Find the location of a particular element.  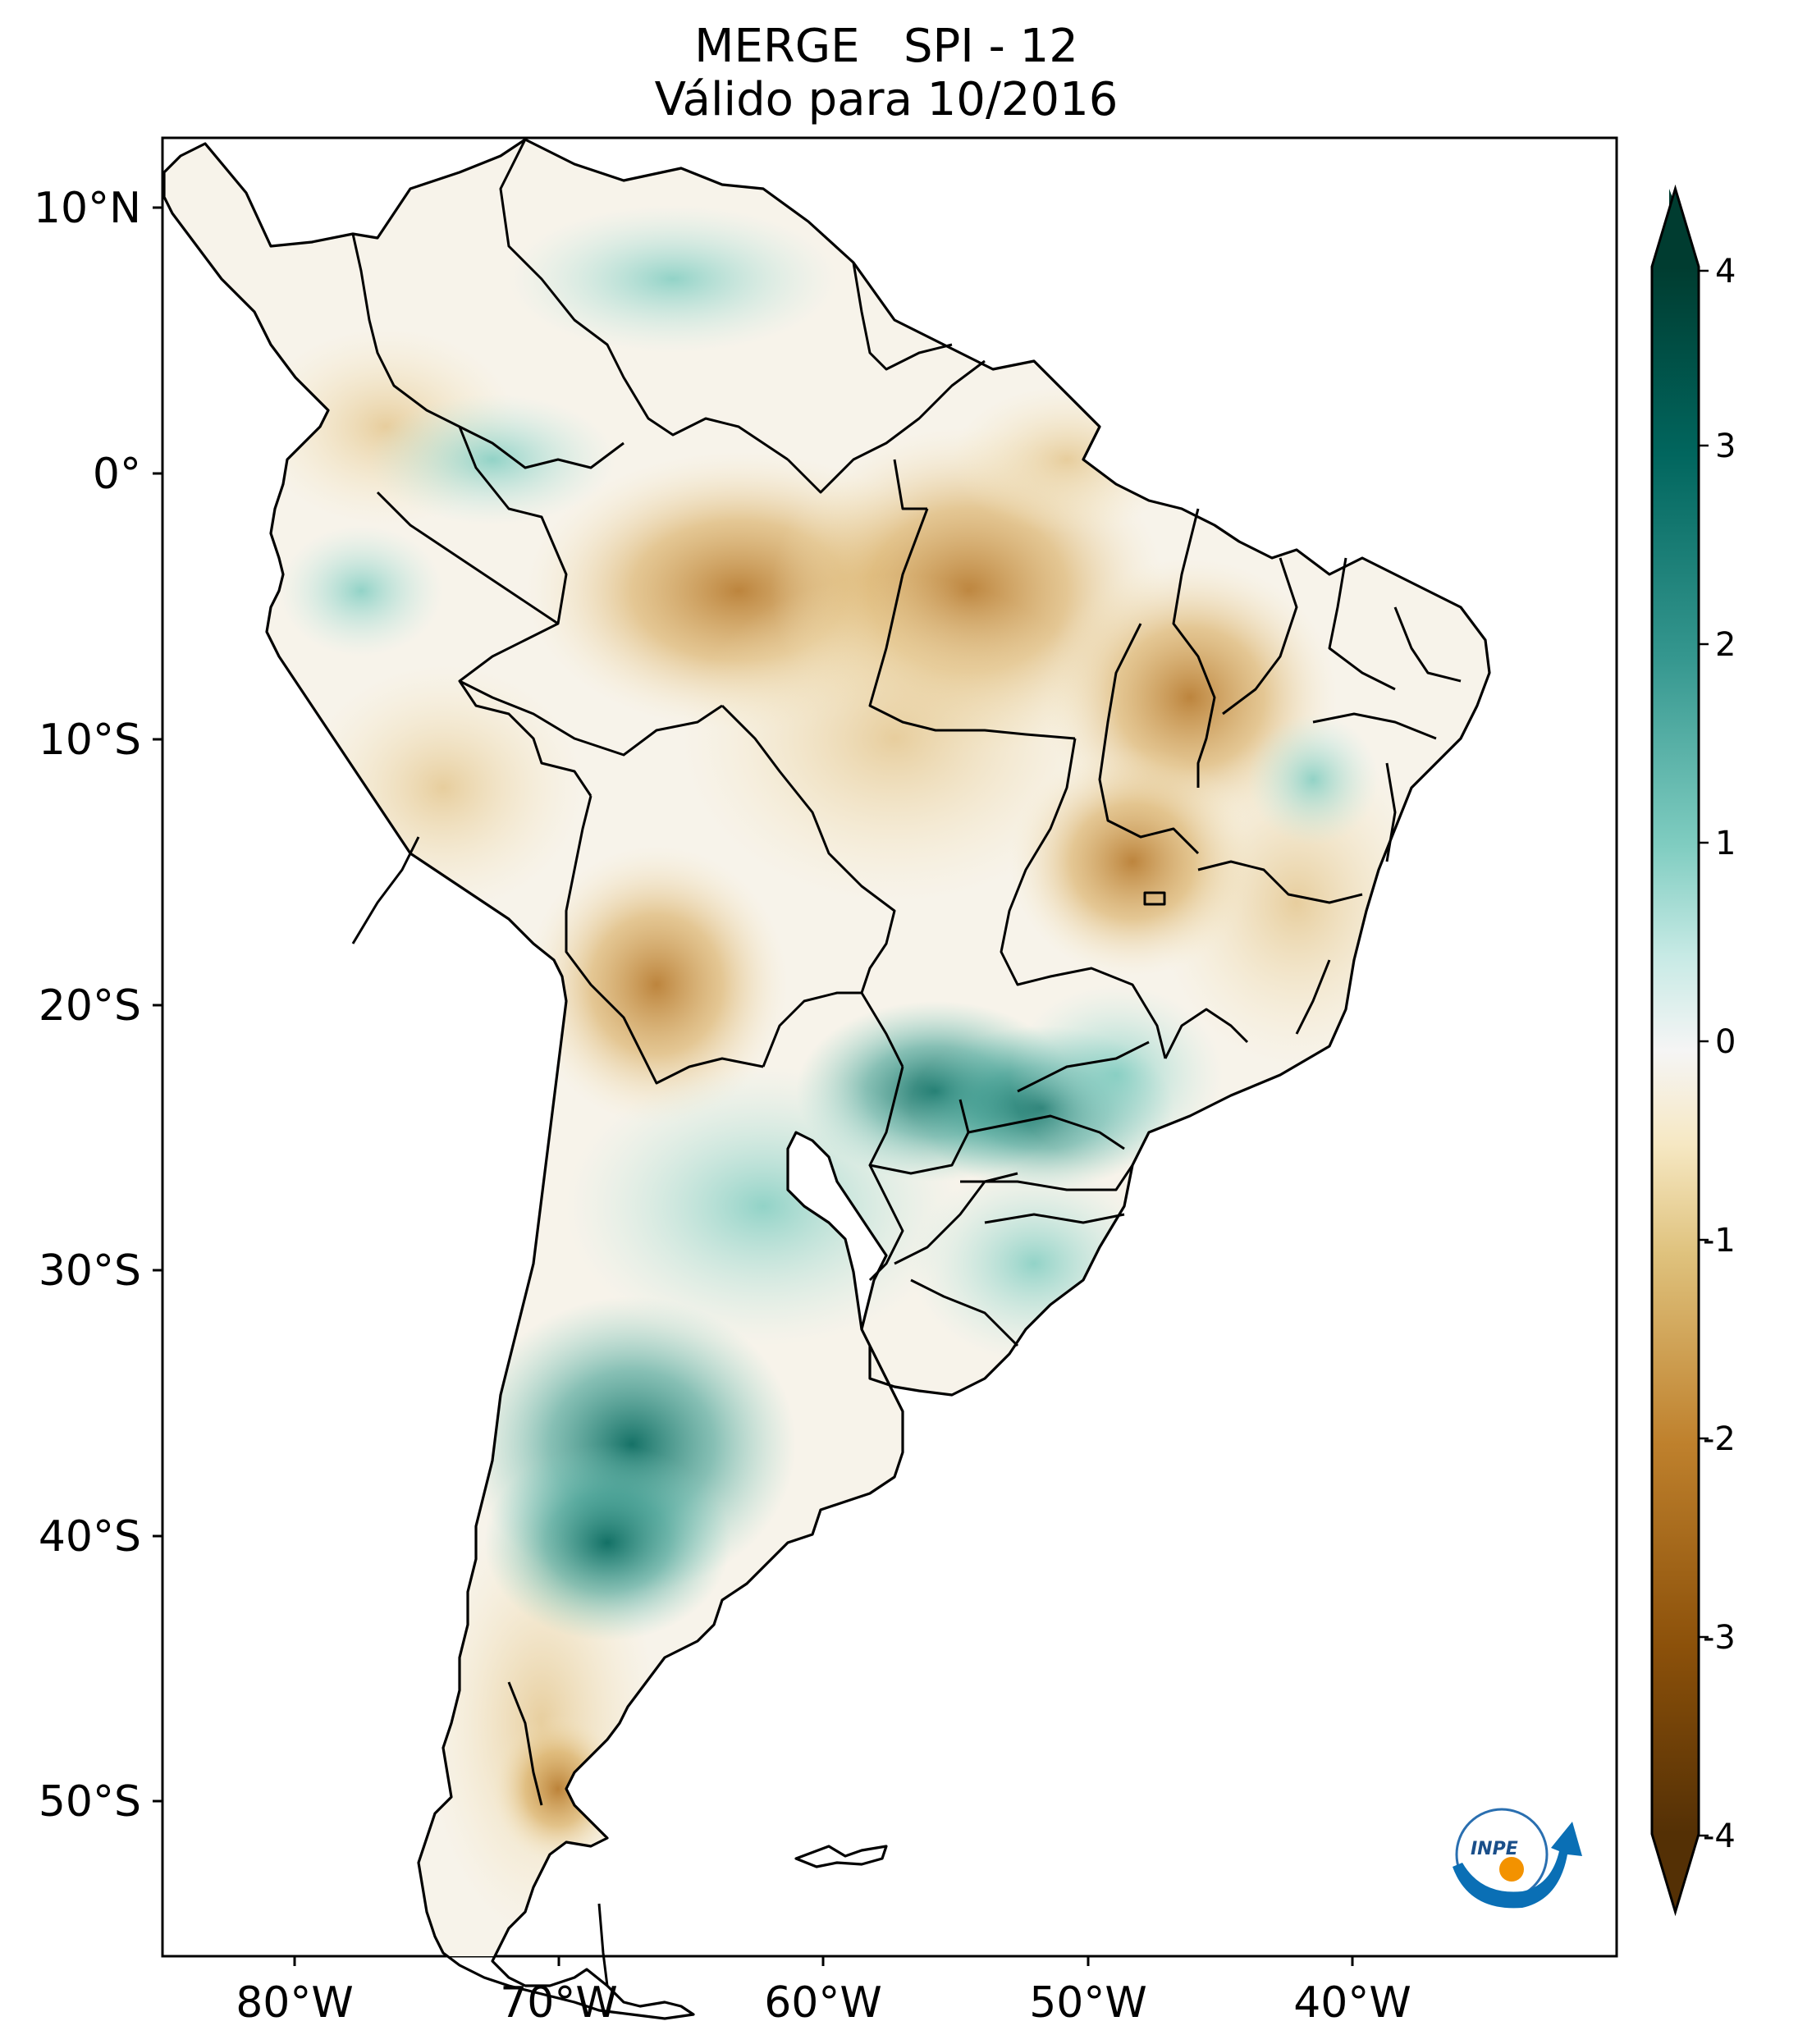

latitude-axis: 10°N 0° 10°S 20°S 30°S 40°S 50°S is located at coordinates (98, 1005).